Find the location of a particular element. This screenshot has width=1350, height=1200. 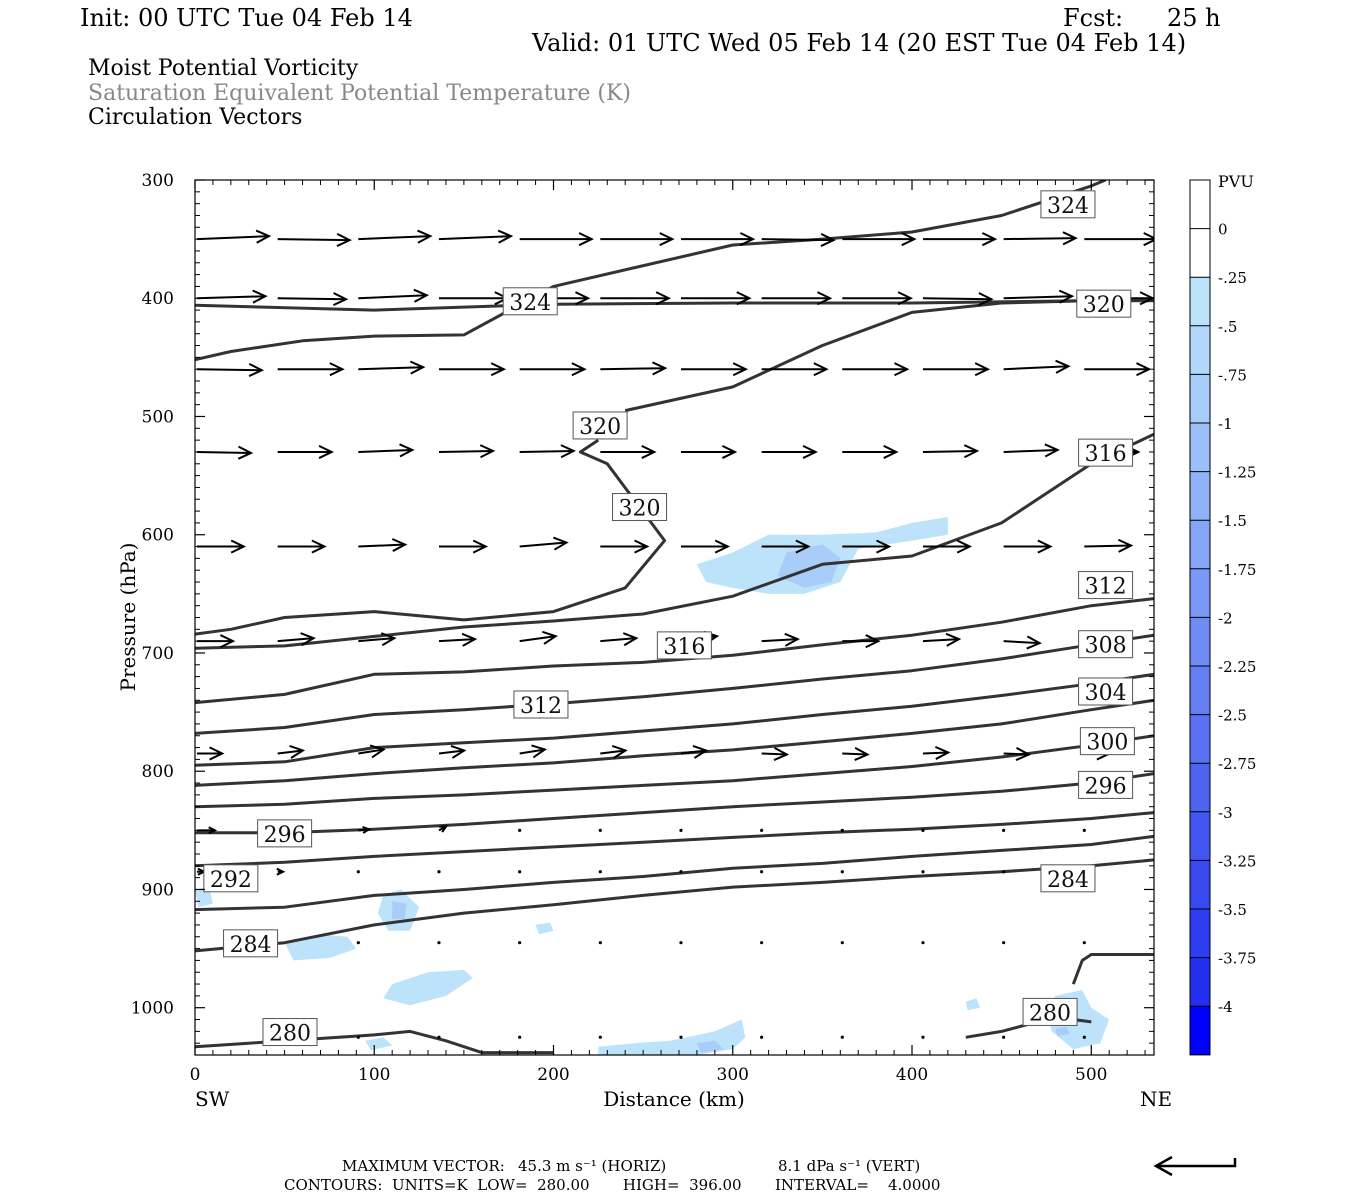

y-tick-label: 1000 is located at coordinates (152, 1009).